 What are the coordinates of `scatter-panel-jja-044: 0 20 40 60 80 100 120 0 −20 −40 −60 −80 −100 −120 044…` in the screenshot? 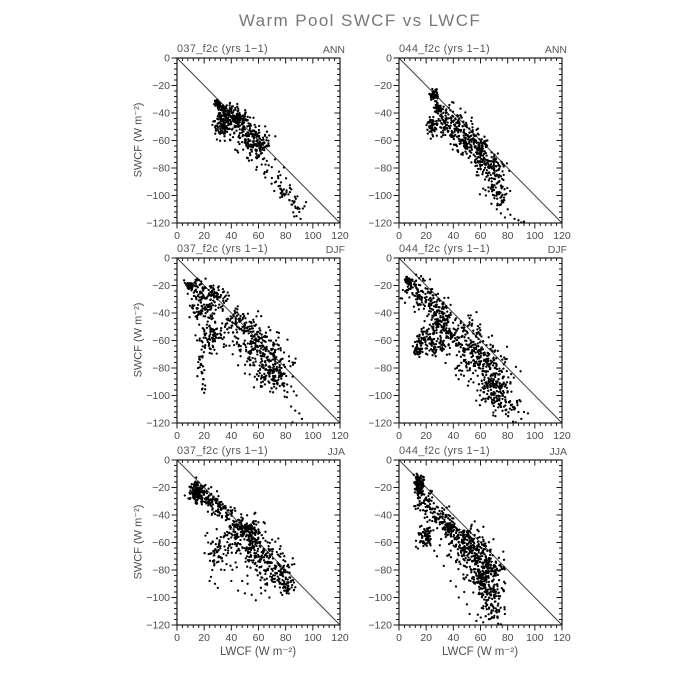 It's located at (465, 560).